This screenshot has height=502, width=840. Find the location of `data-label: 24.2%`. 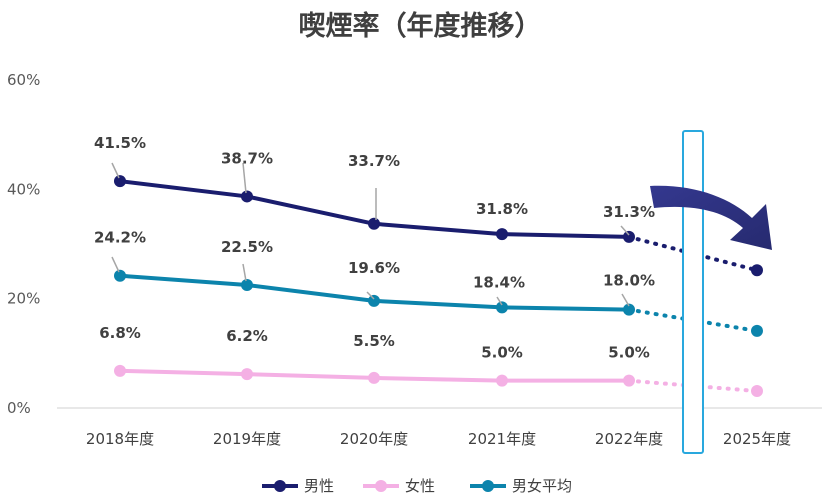

data-label: 24.2% is located at coordinates (120, 238).